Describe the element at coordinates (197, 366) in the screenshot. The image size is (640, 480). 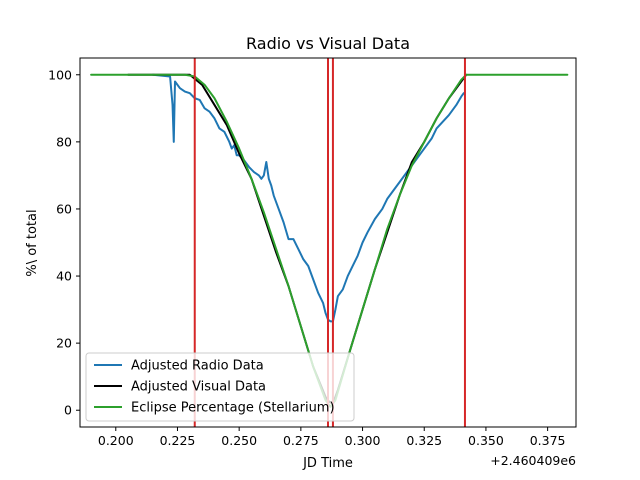
I see `legend-label-1: Adjusted Radio Data` at that location.